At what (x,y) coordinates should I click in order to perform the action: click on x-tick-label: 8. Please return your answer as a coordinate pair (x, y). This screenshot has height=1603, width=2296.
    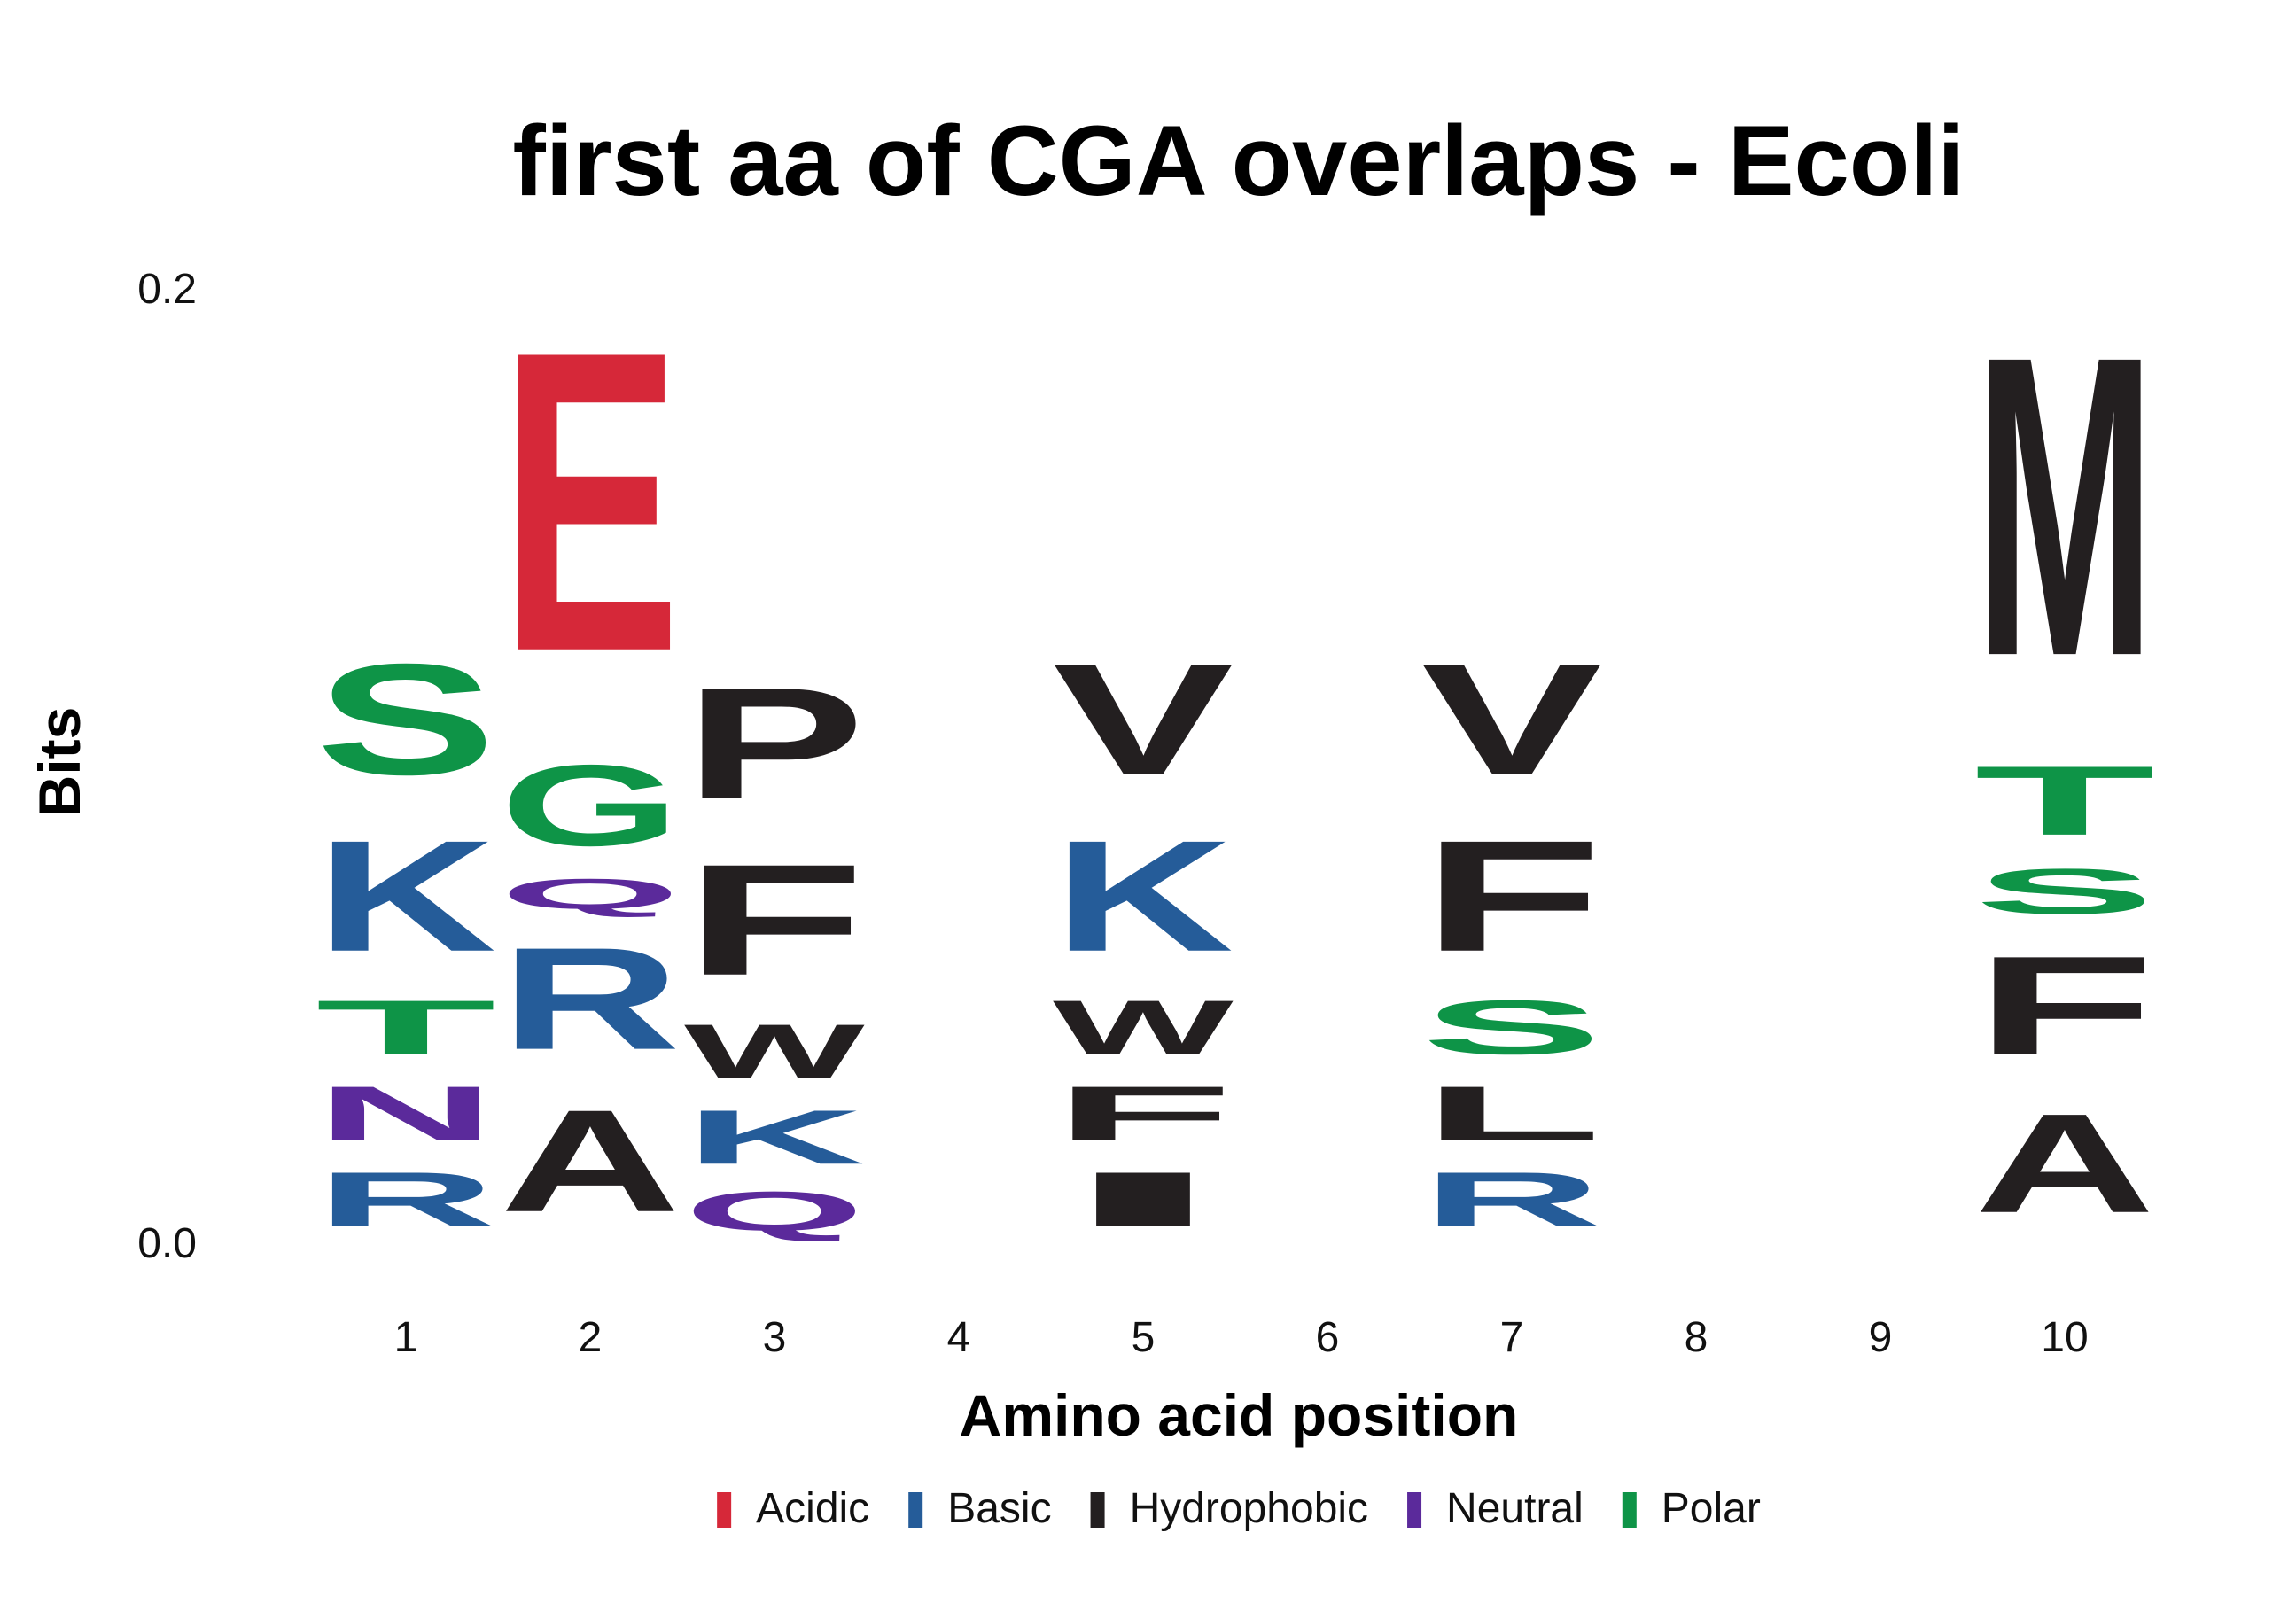
    Looking at the image, I should click on (1696, 1337).